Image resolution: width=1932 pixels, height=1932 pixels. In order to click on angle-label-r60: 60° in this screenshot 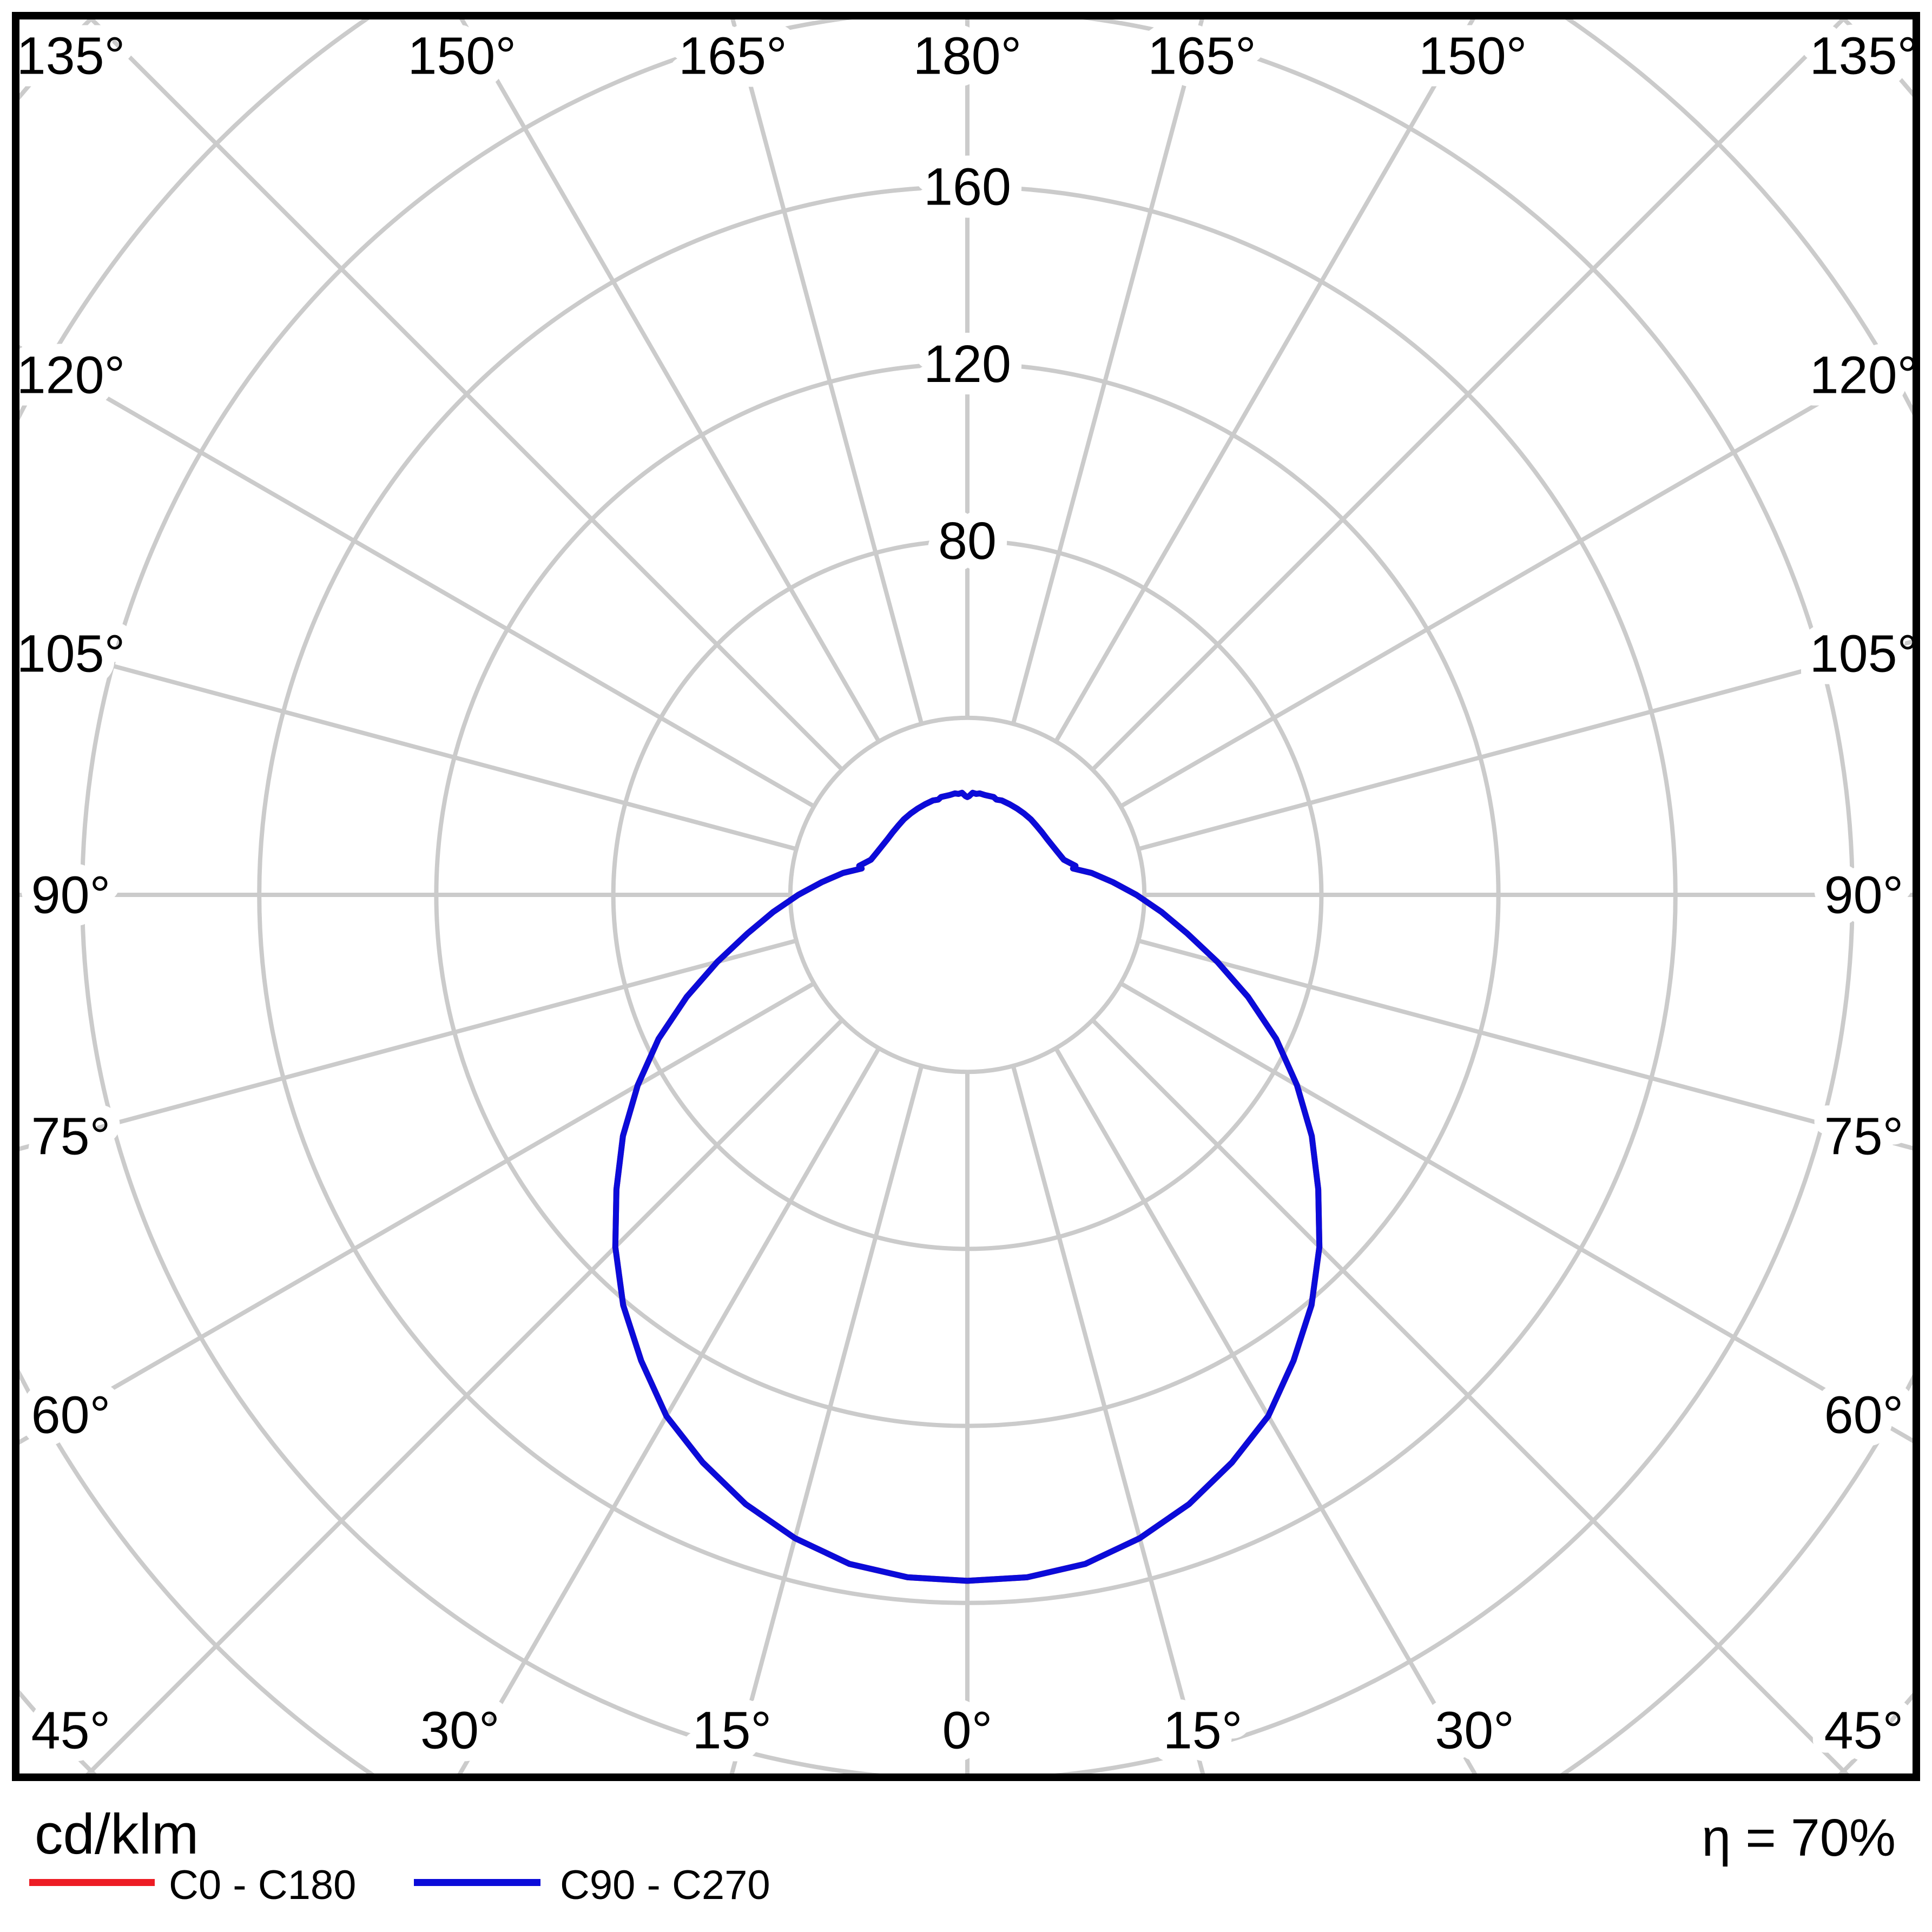, I will do `click(1864, 1415)`.